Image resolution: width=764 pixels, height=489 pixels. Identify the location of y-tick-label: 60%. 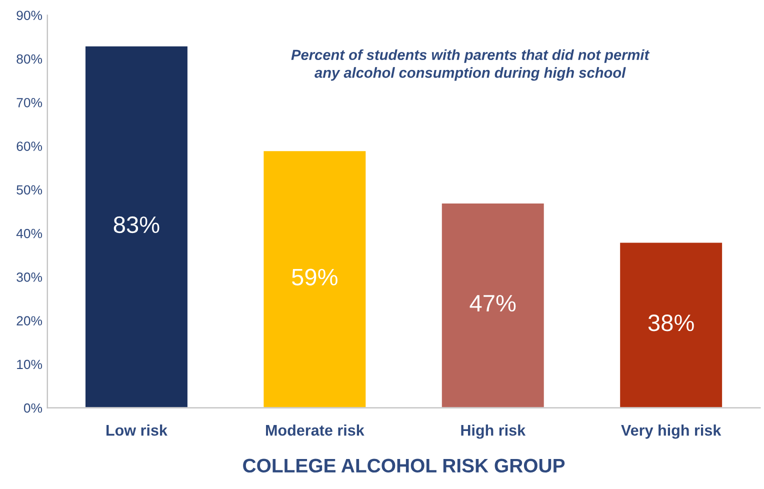
(29, 146).